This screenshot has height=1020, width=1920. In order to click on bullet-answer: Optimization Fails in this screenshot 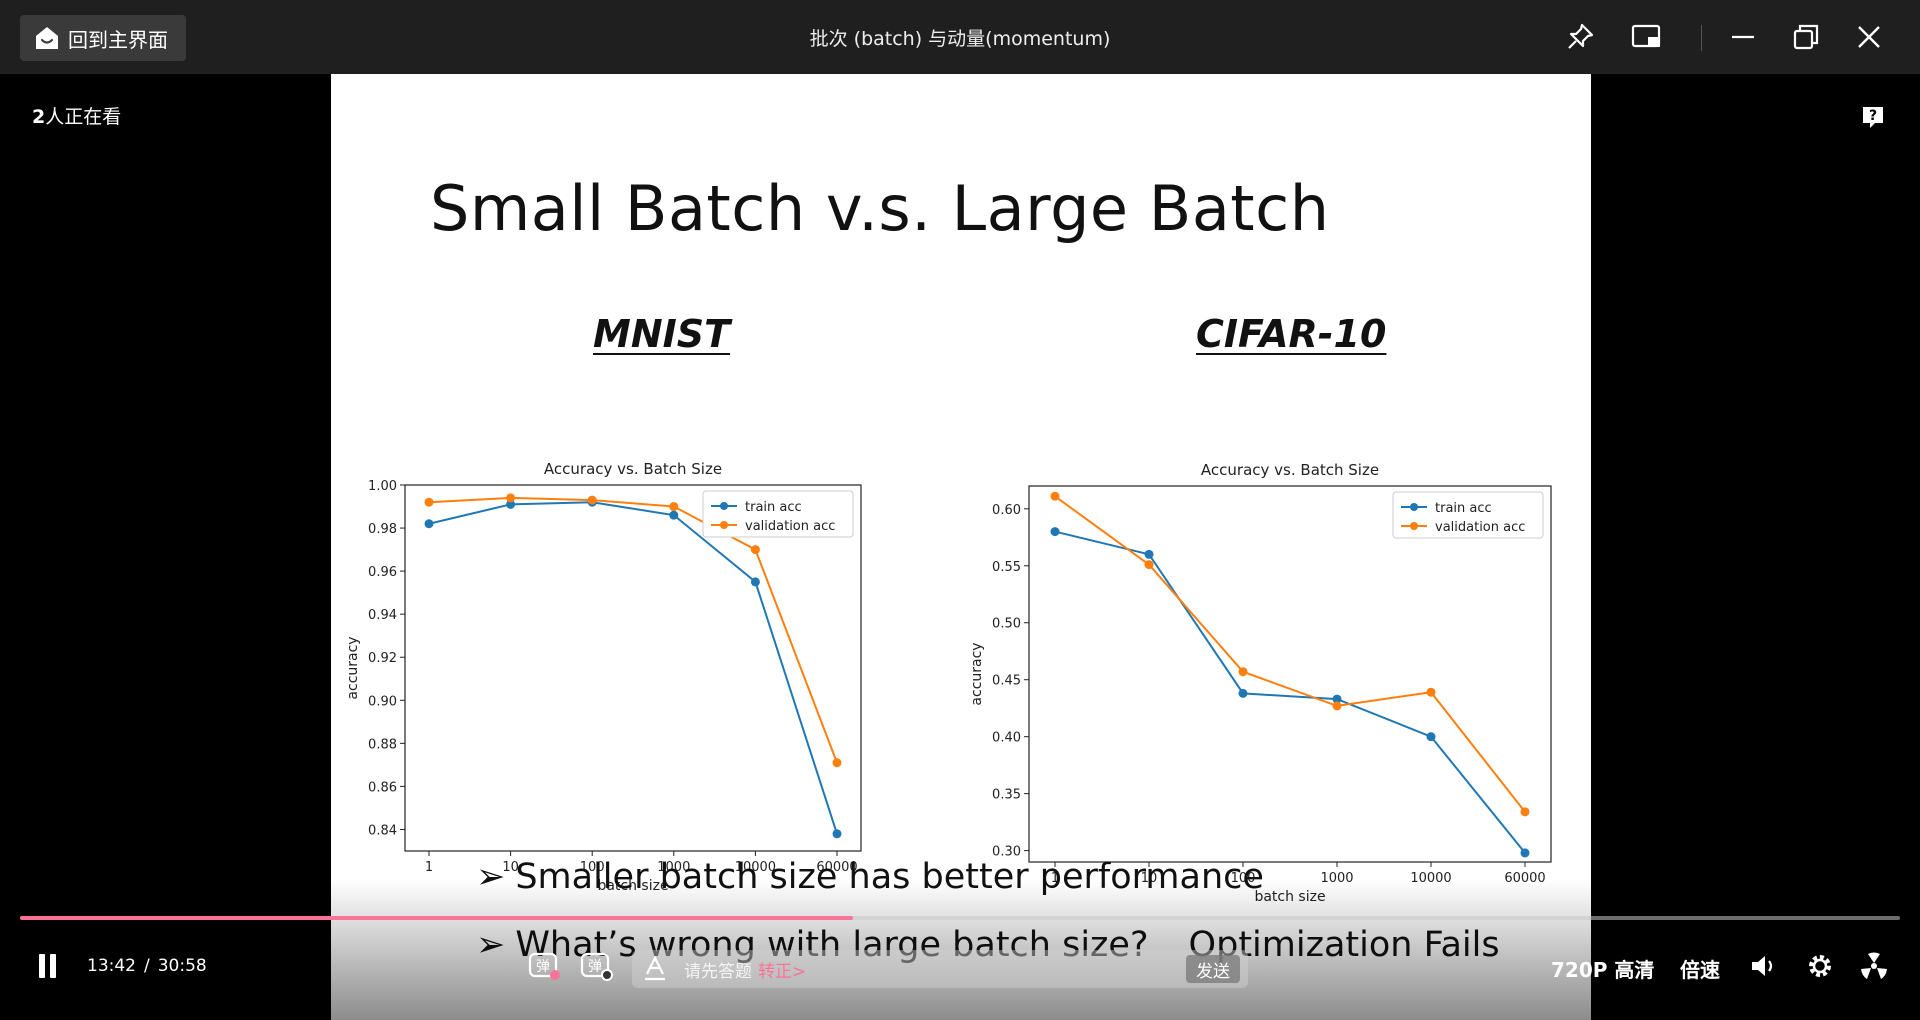, I will do `click(1344, 945)`.